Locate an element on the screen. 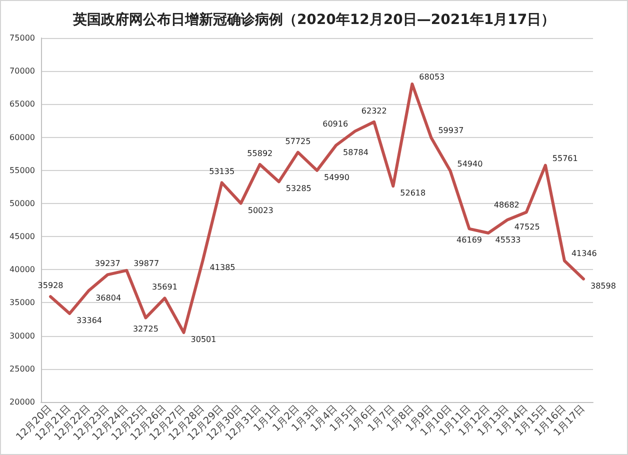 This screenshot has width=628, height=455. data-label: 32725 is located at coordinates (145, 329).